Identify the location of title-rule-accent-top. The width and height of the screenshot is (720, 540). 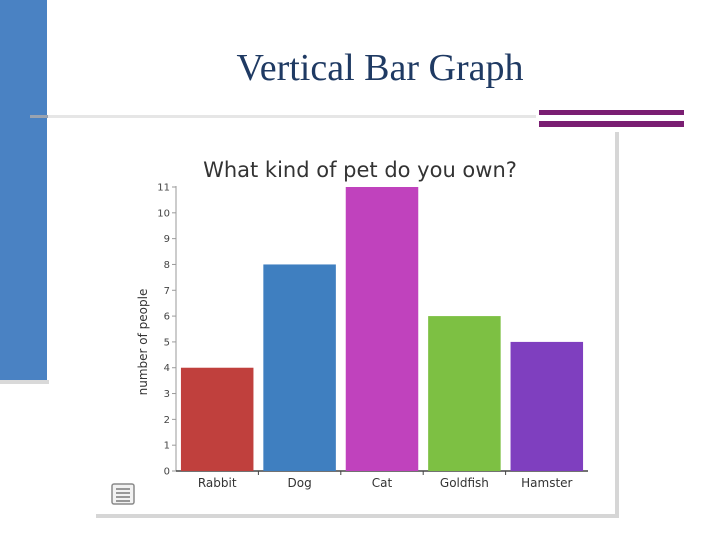
(611, 112).